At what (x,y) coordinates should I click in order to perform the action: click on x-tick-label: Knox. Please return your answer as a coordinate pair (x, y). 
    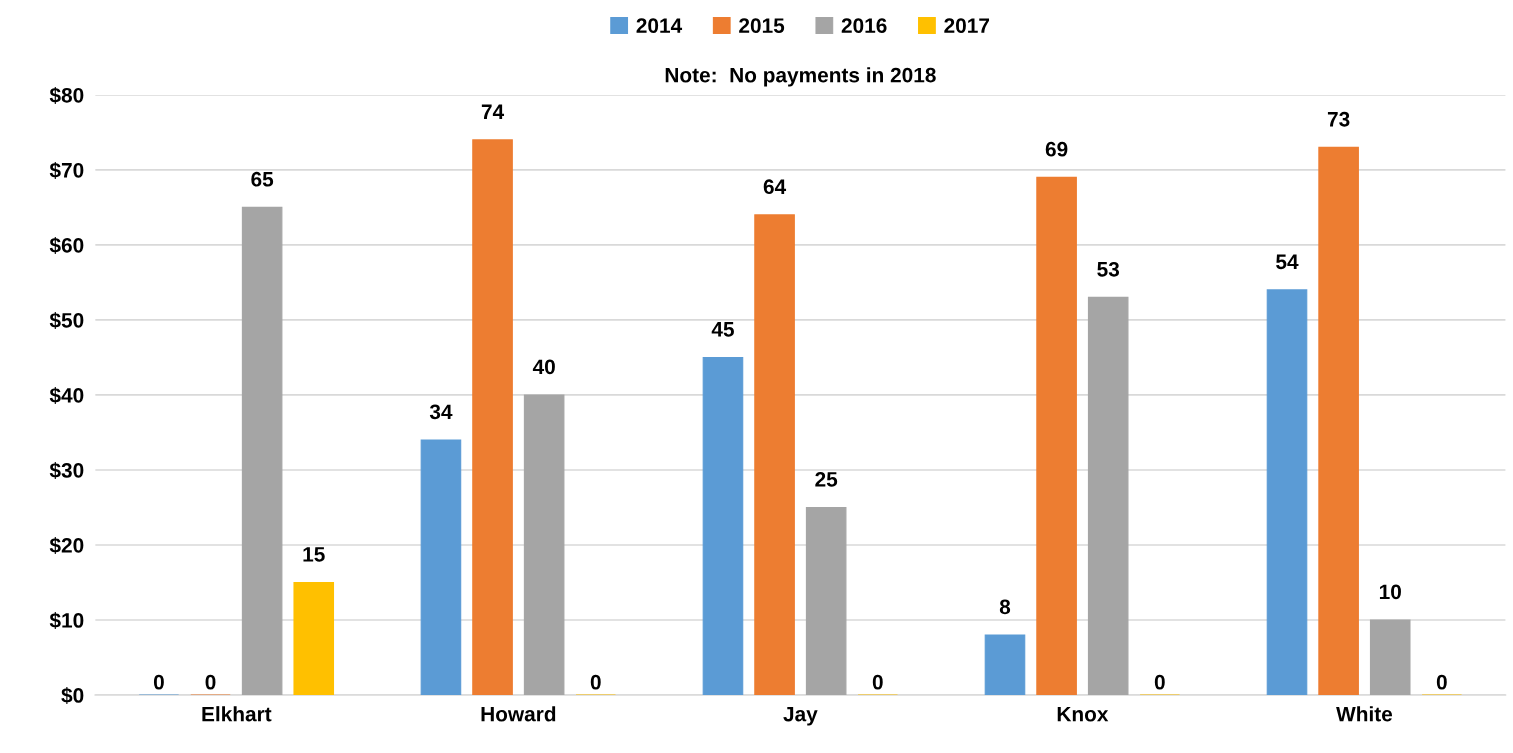
    Looking at the image, I should click on (1083, 714).